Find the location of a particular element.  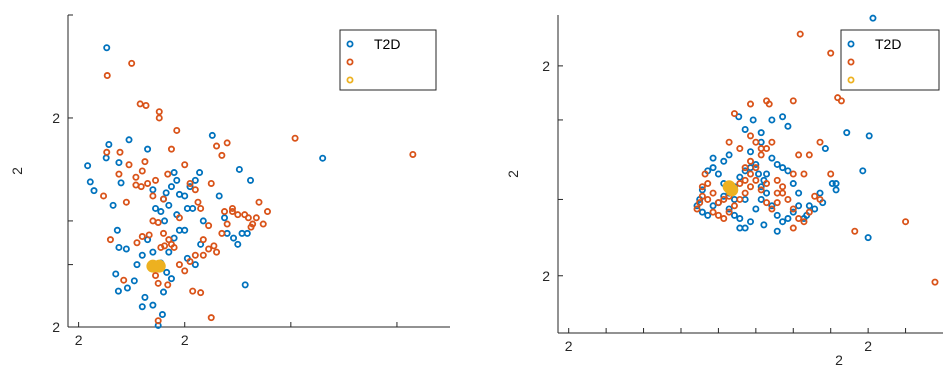

y-tick-label: 2 is located at coordinates (546, 66).